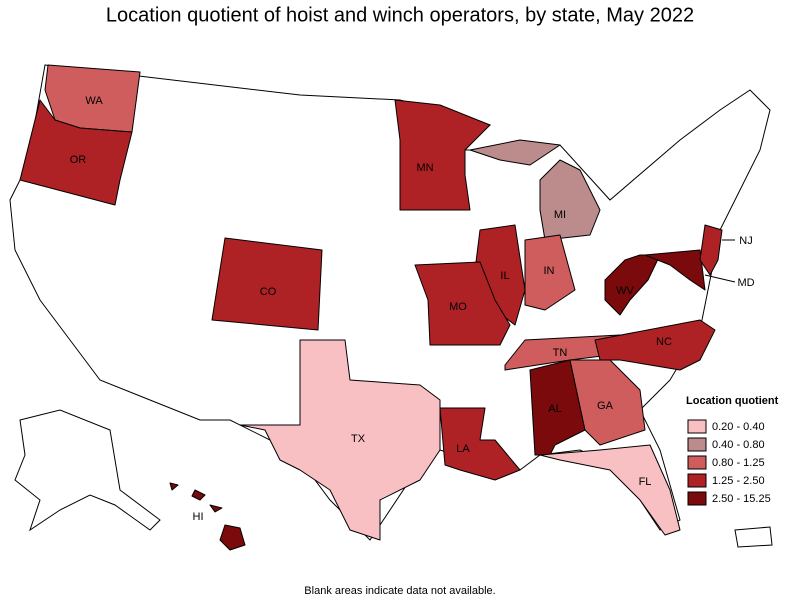  I want to click on legend-label: 2.50 - 15.25, so click(741, 499).